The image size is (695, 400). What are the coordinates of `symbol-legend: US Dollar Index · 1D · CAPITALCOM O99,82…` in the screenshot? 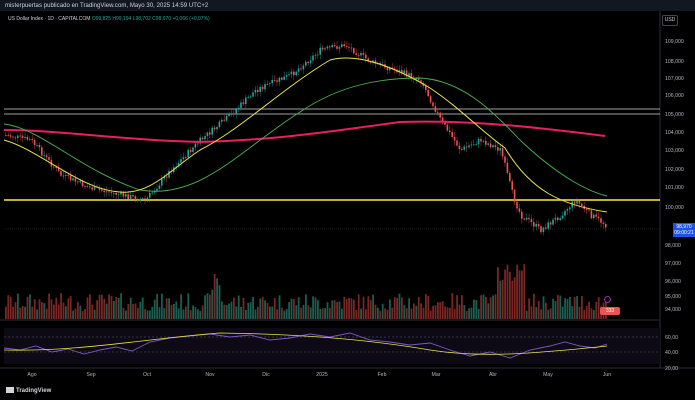 It's located at (109, 19).